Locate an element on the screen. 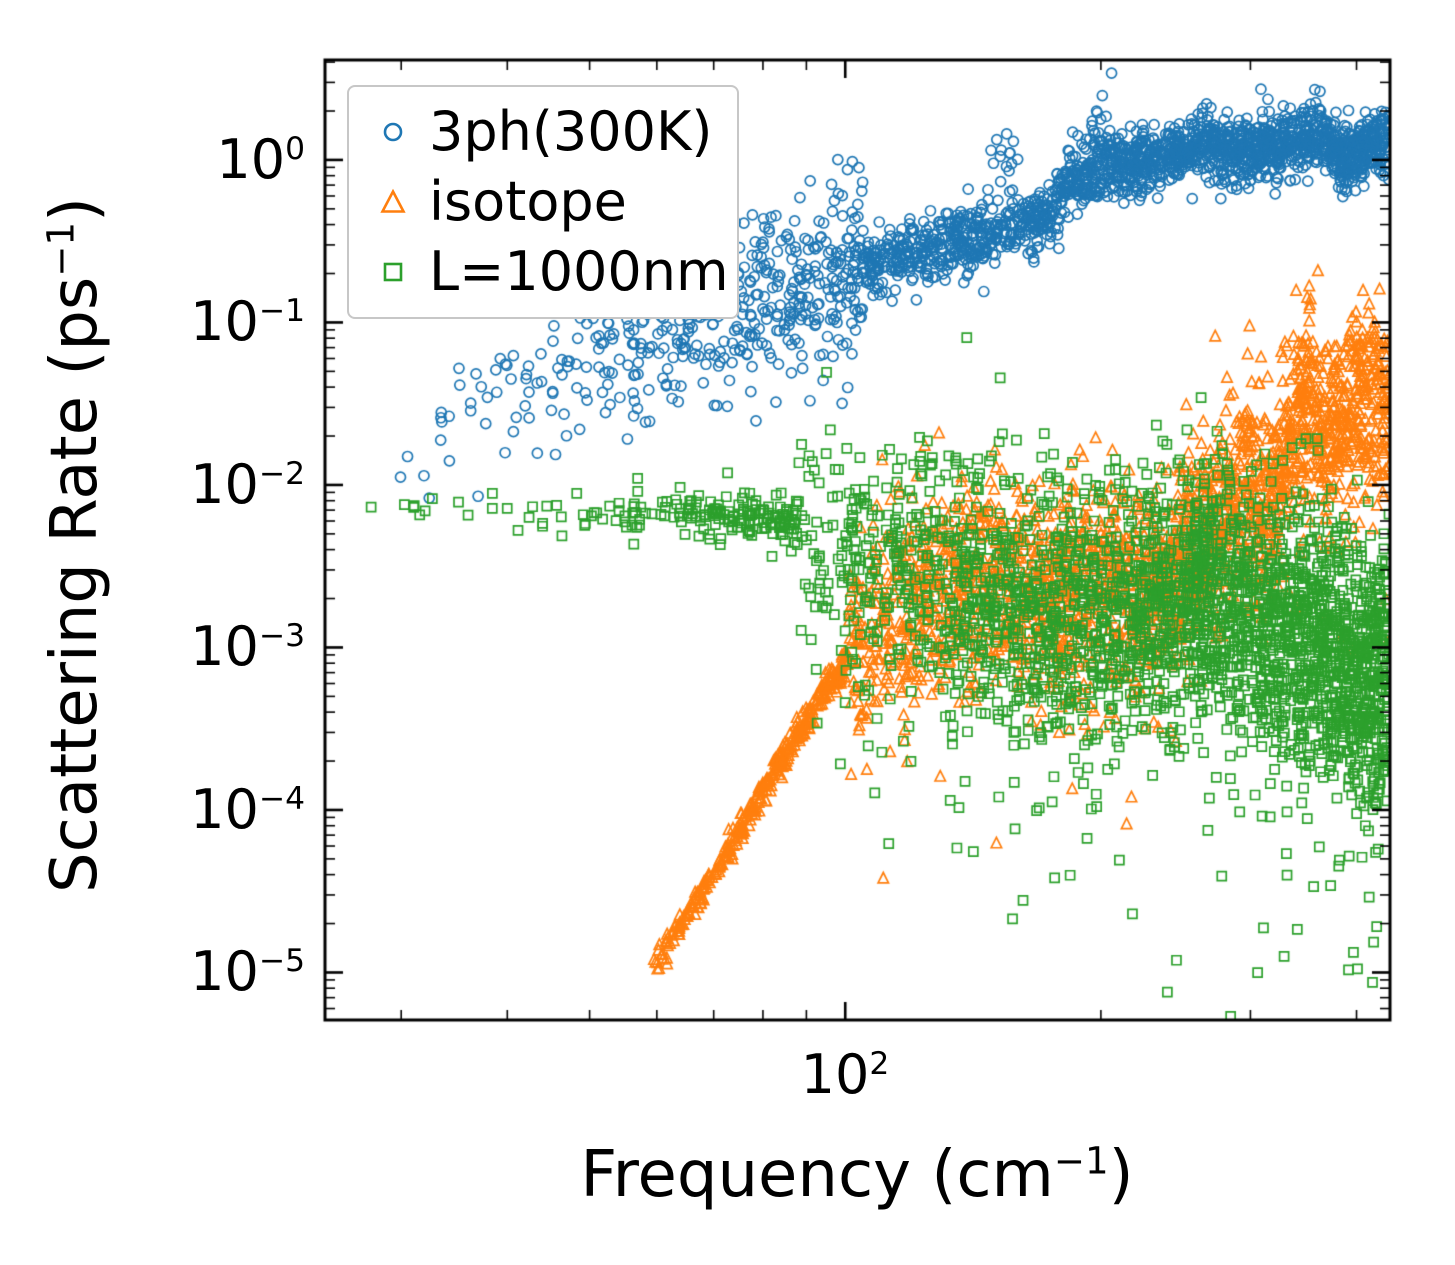 The image size is (1455, 1265). legend-entry-isotope: isotope is located at coordinates (543, 202).